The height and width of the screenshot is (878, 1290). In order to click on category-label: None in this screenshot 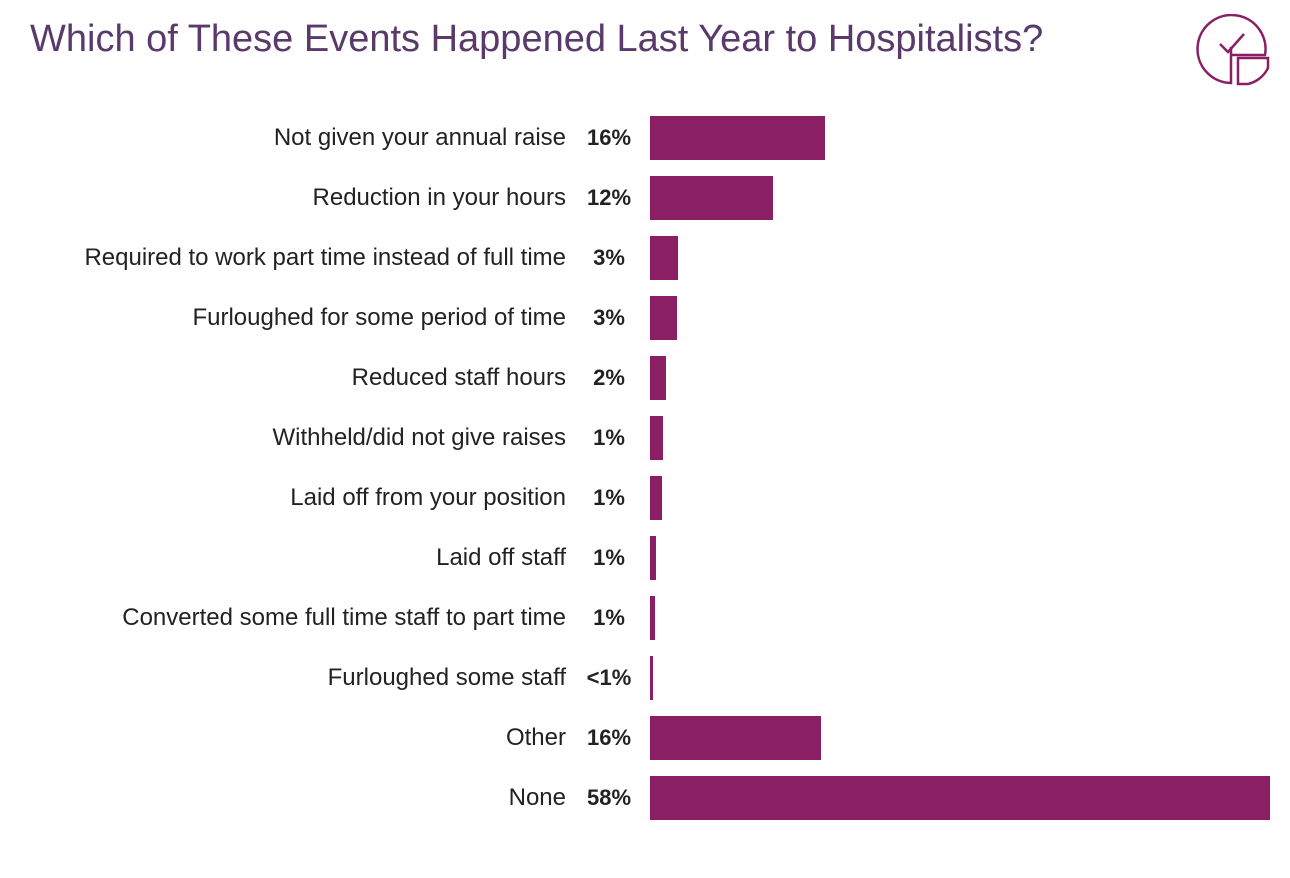, I will do `click(537, 797)`.